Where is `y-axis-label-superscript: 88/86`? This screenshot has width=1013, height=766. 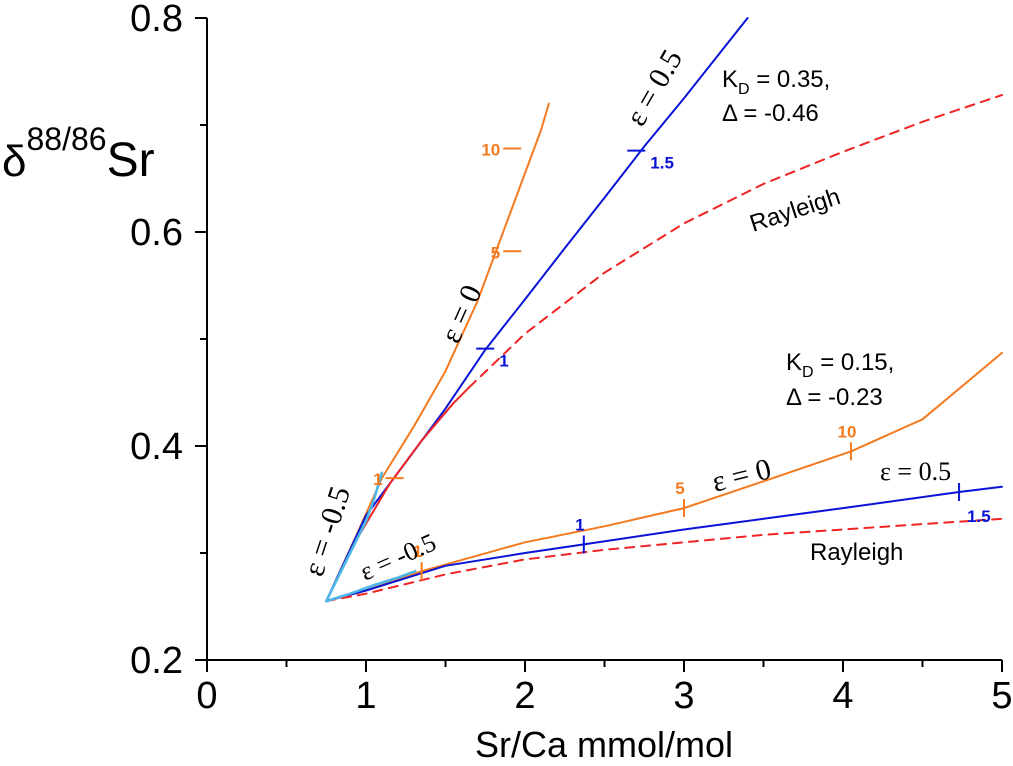 y-axis-label-superscript: 88/86 is located at coordinates (67, 139).